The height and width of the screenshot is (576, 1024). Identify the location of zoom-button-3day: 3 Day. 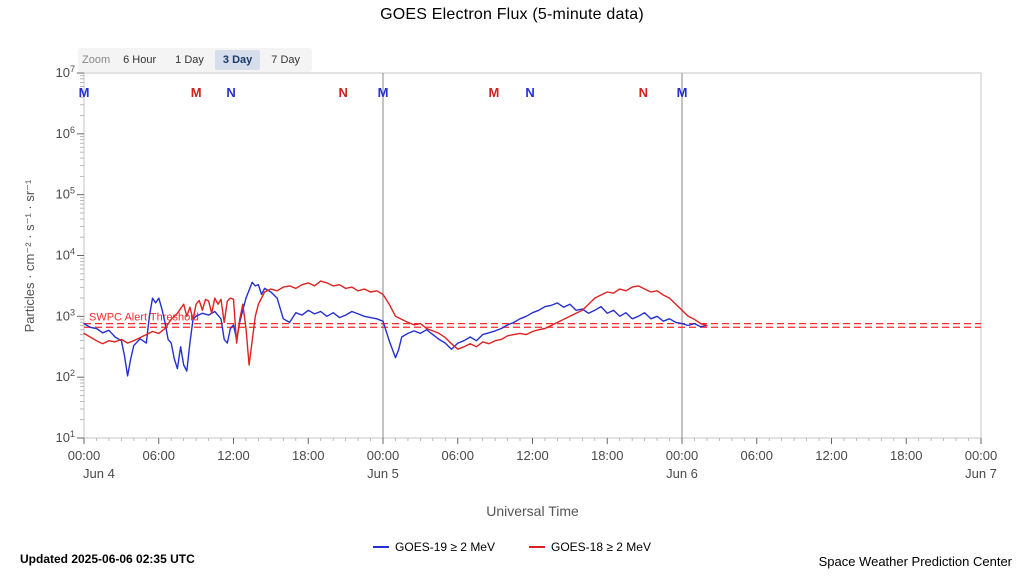
(237, 60).